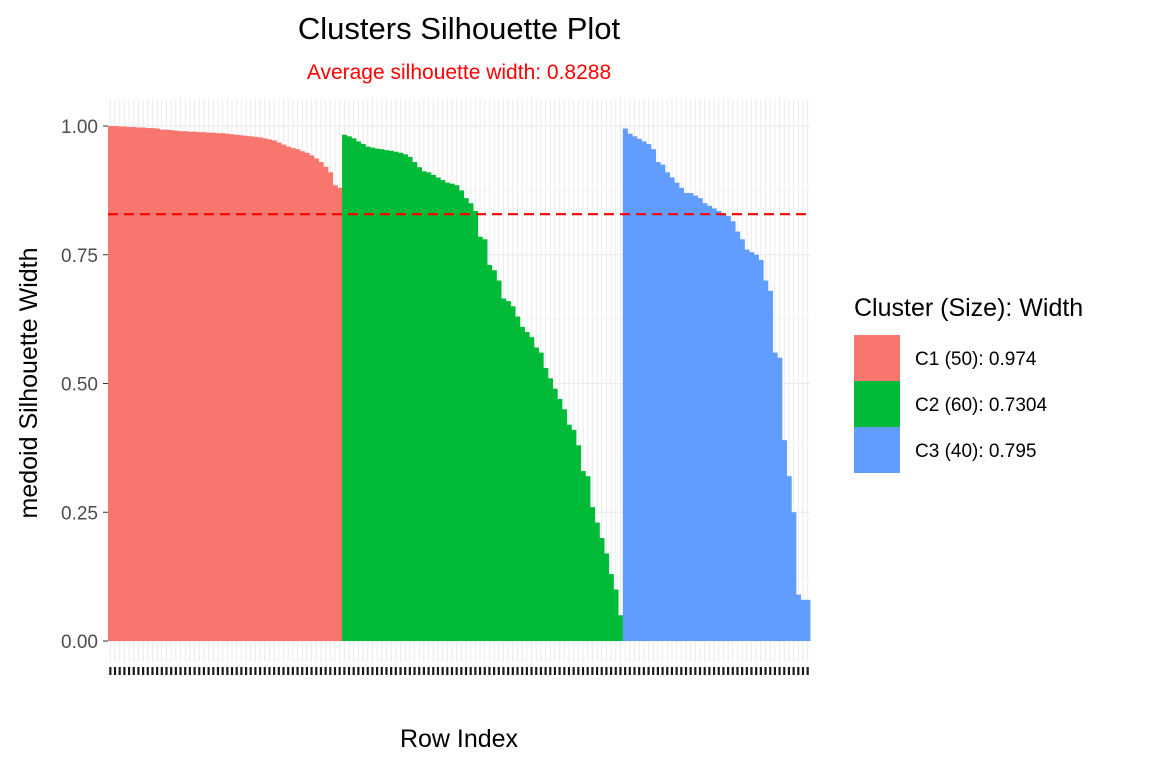  What do you see at coordinates (79, 127) in the screenshot?
I see `y-tick-label: 1.00` at bounding box center [79, 127].